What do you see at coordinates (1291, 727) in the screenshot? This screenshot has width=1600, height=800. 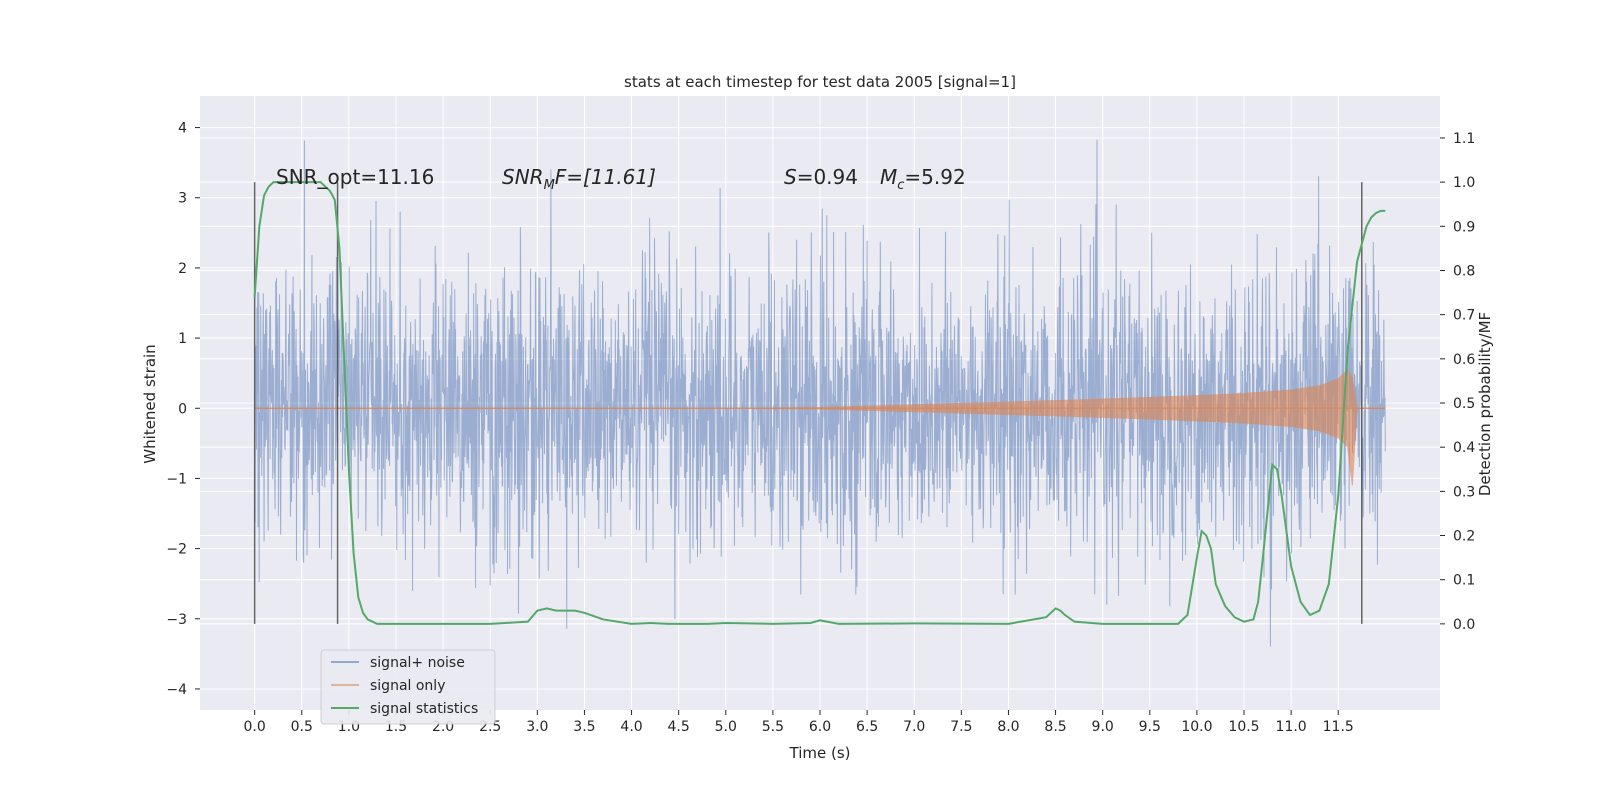 I see `x-tick-label: 11.0` at bounding box center [1291, 727].